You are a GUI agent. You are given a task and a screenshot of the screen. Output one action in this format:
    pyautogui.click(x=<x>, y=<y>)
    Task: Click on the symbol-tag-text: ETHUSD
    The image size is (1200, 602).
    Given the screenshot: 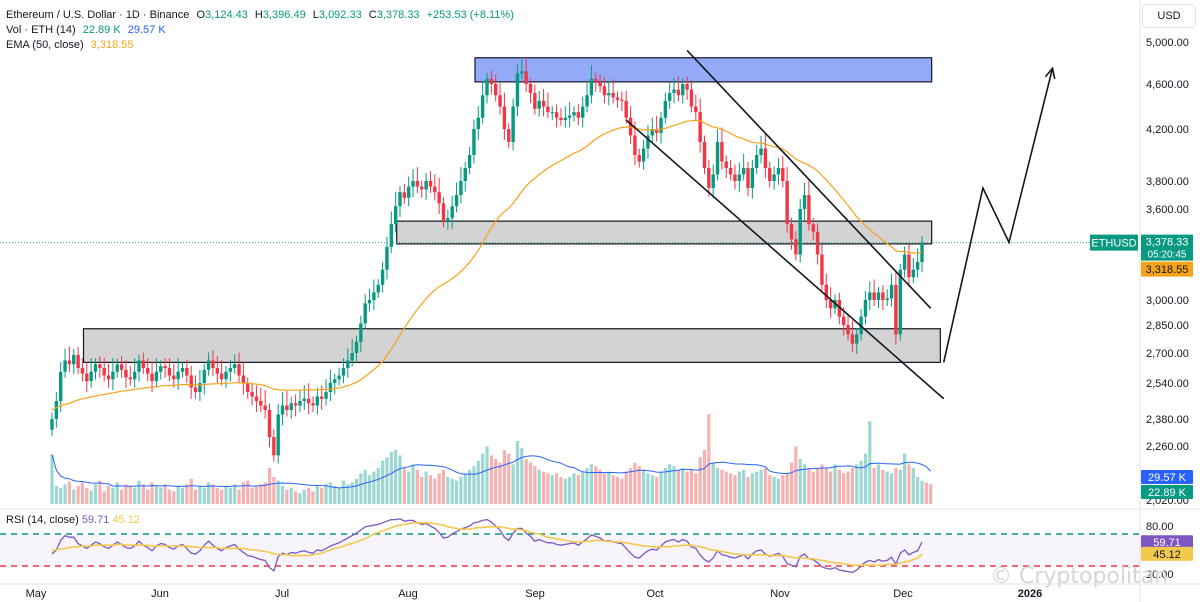 What is the action you would take?
    pyautogui.click(x=1113, y=244)
    